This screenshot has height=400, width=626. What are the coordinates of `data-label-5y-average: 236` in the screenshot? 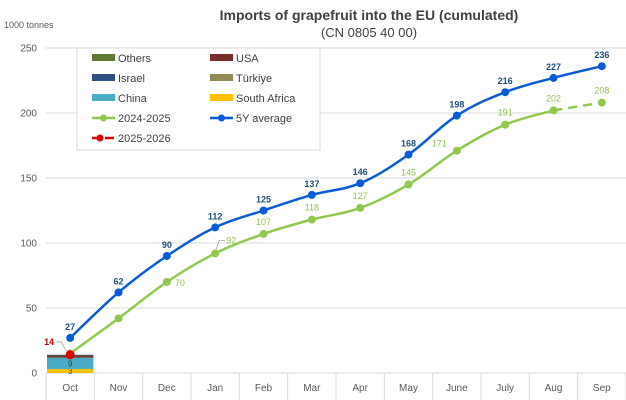 It's located at (601, 55).